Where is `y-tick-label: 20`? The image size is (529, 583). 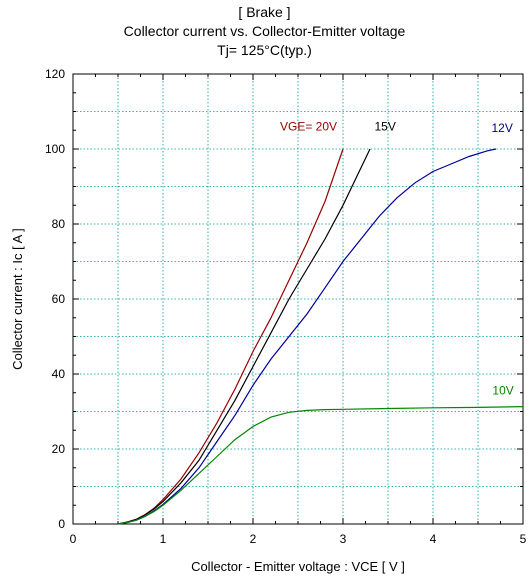 y-tick-label: 20 is located at coordinates (59, 449).